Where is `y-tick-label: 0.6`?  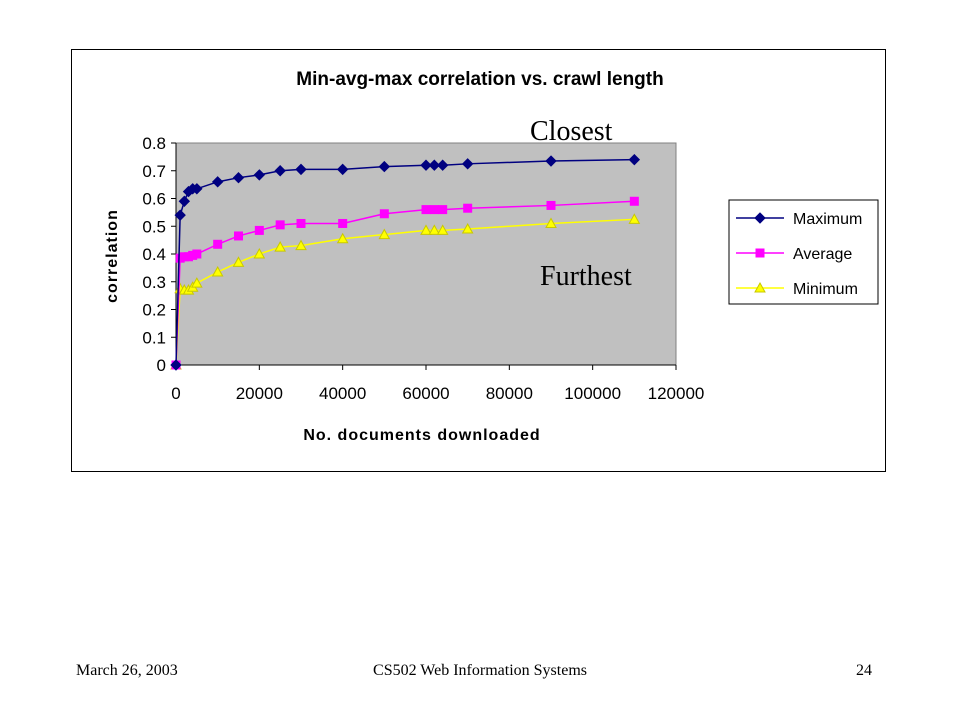 y-tick-label: 0.6 is located at coordinates (154, 199).